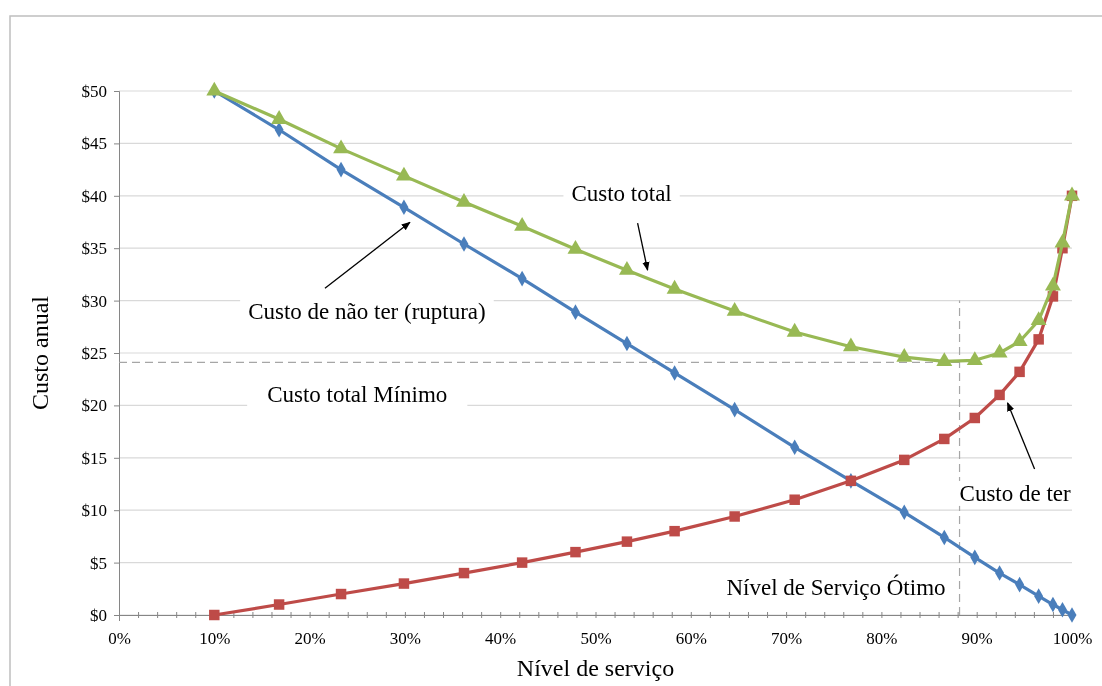 The width and height of the screenshot is (1102, 686). Describe the element at coordinates (94, 196) in the screenshot. I see `y-tick-label: $40` at that location.